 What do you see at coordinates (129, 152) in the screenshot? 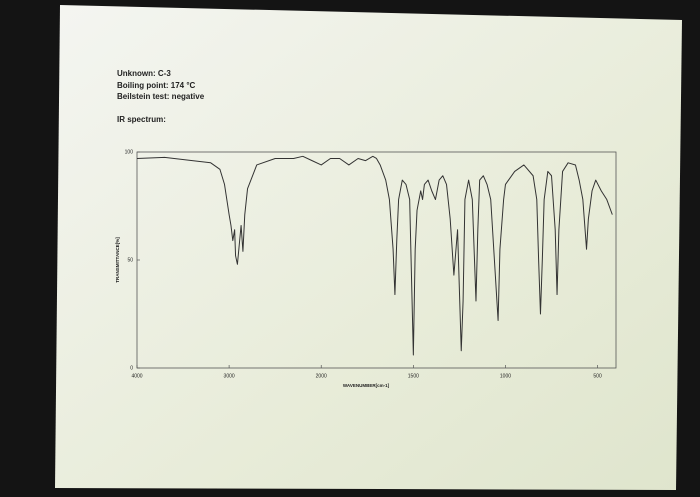
I see `y-tick-label: 100` at bounding box center [129, 152].